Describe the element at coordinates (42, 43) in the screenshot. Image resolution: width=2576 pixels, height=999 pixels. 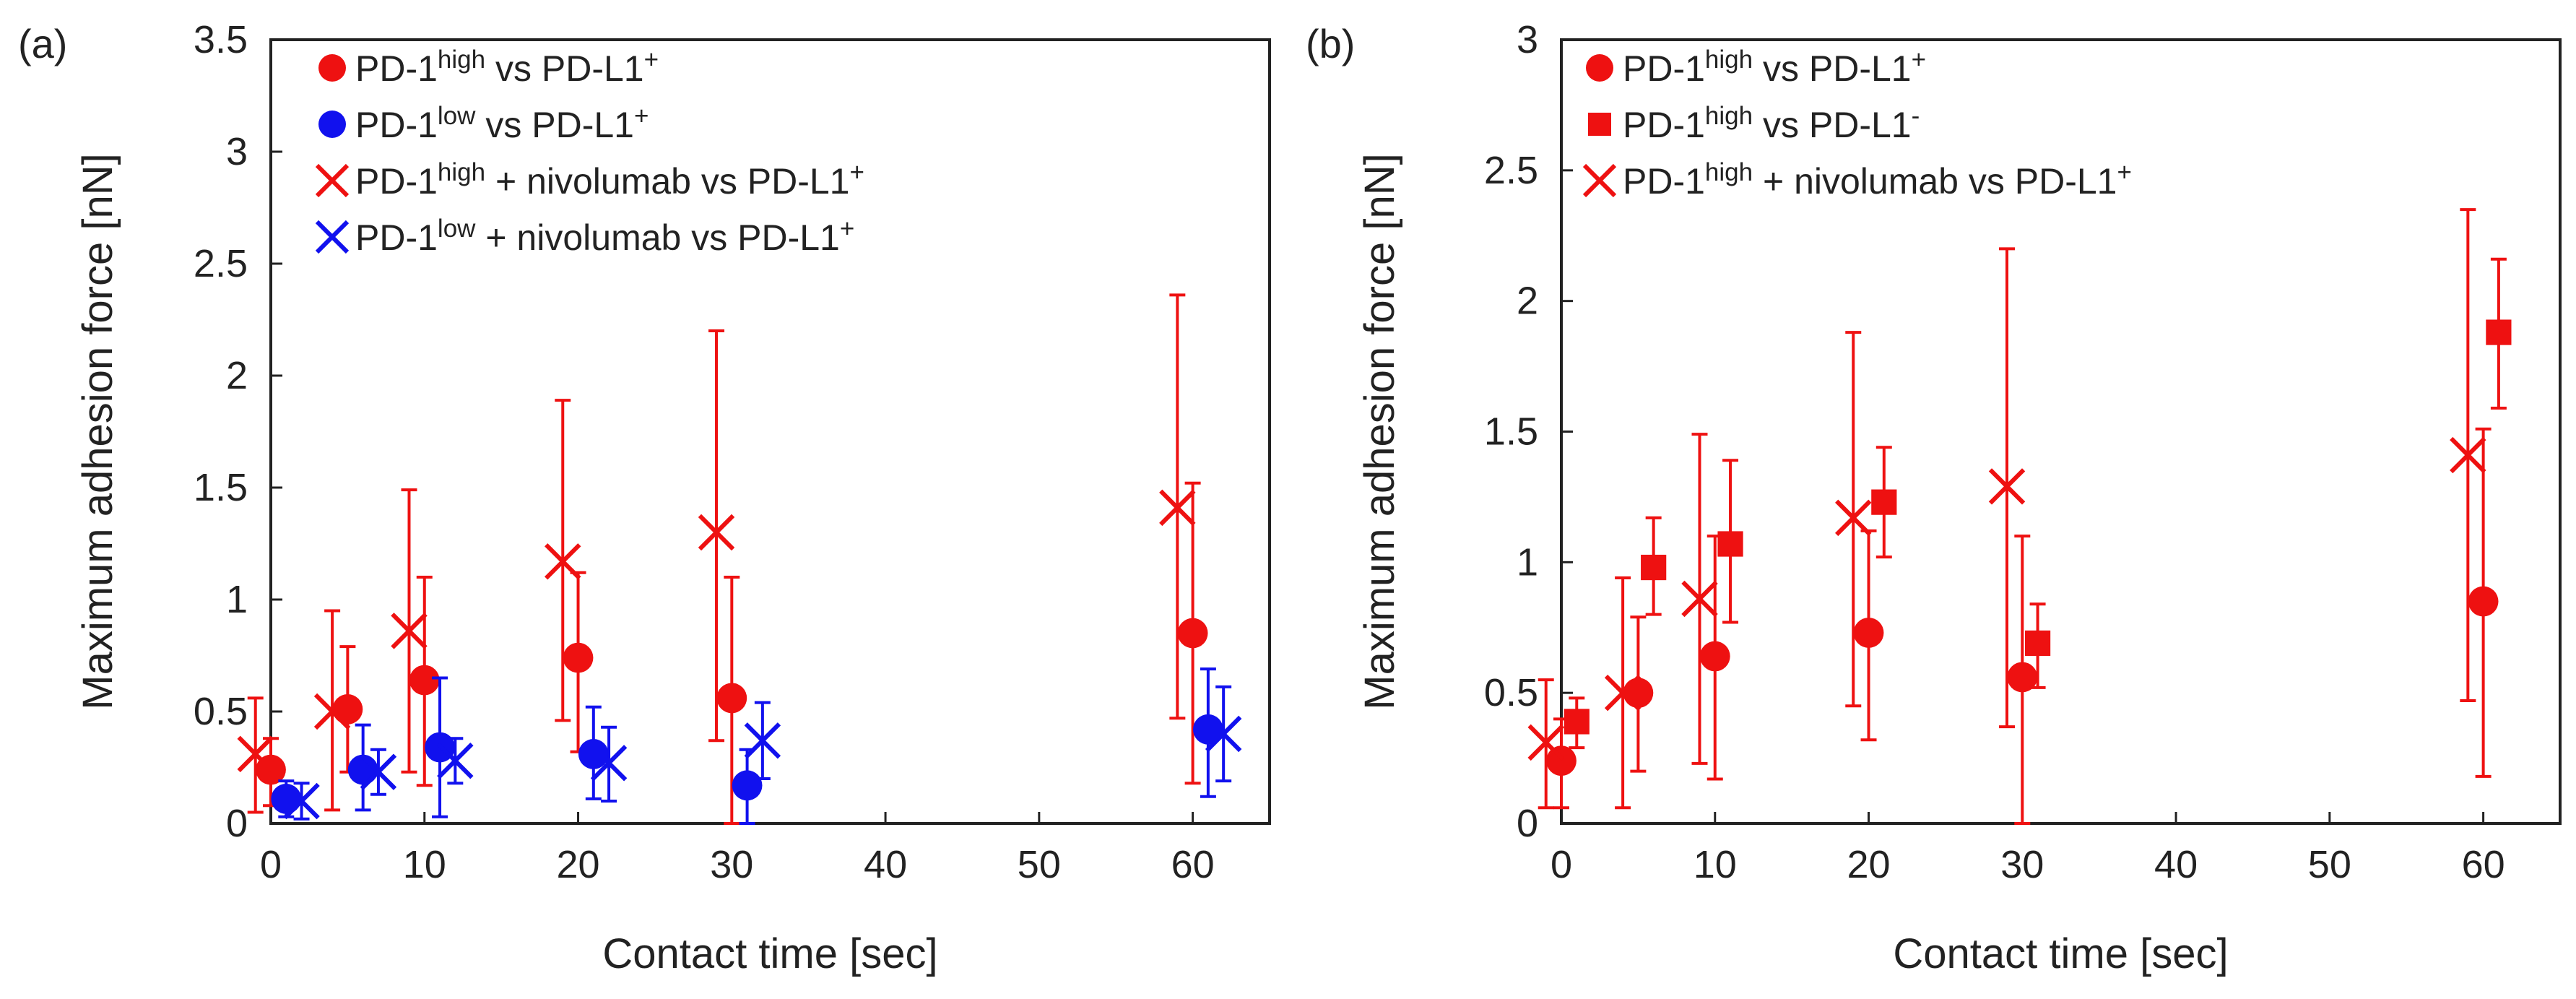
I see `panel-label: (a)` at that location.